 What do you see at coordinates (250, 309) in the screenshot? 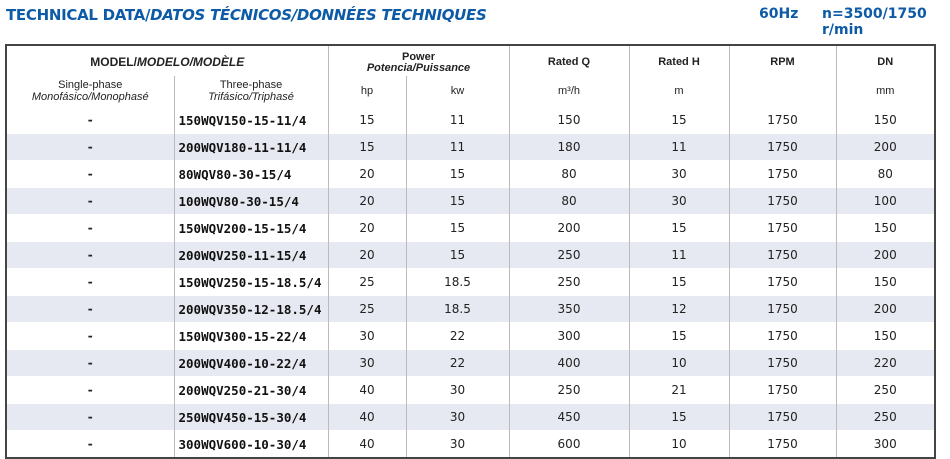
I see `three-phase-model-cell: 200WQV350-12-18.5/4` at bounding box center [250, 309].